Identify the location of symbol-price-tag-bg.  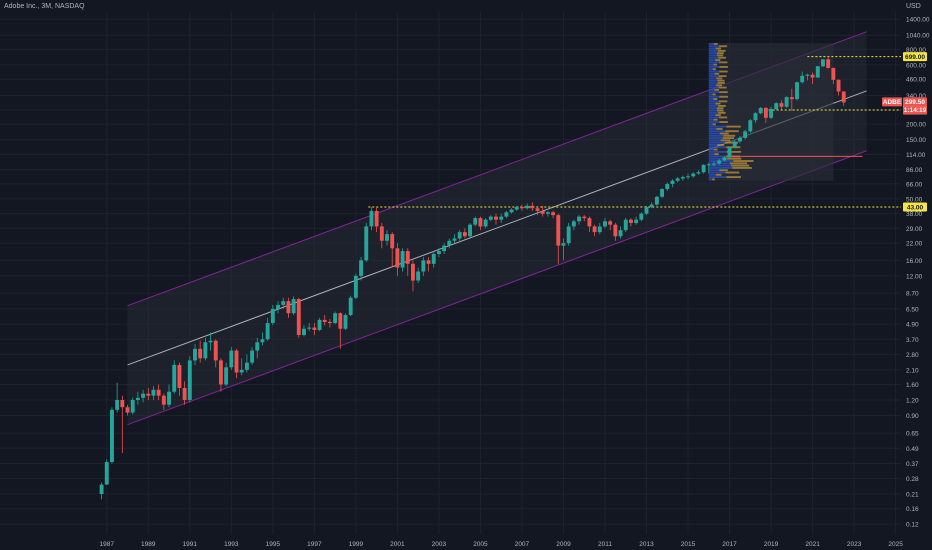
(892, 102).